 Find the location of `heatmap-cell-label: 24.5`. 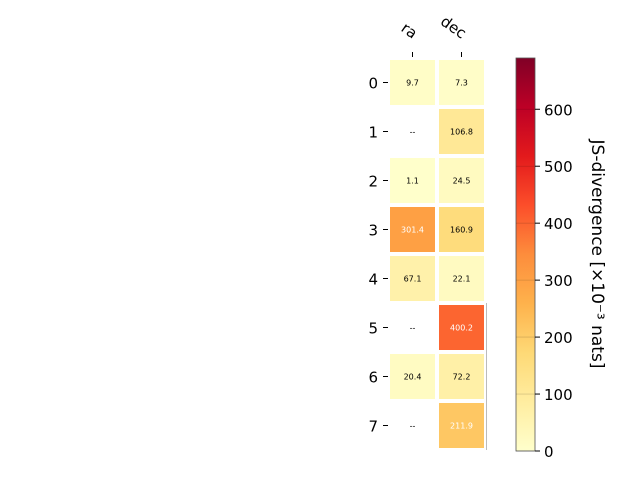

heatmap-cell-label: 24.5 is located at coordinates (462, 181).